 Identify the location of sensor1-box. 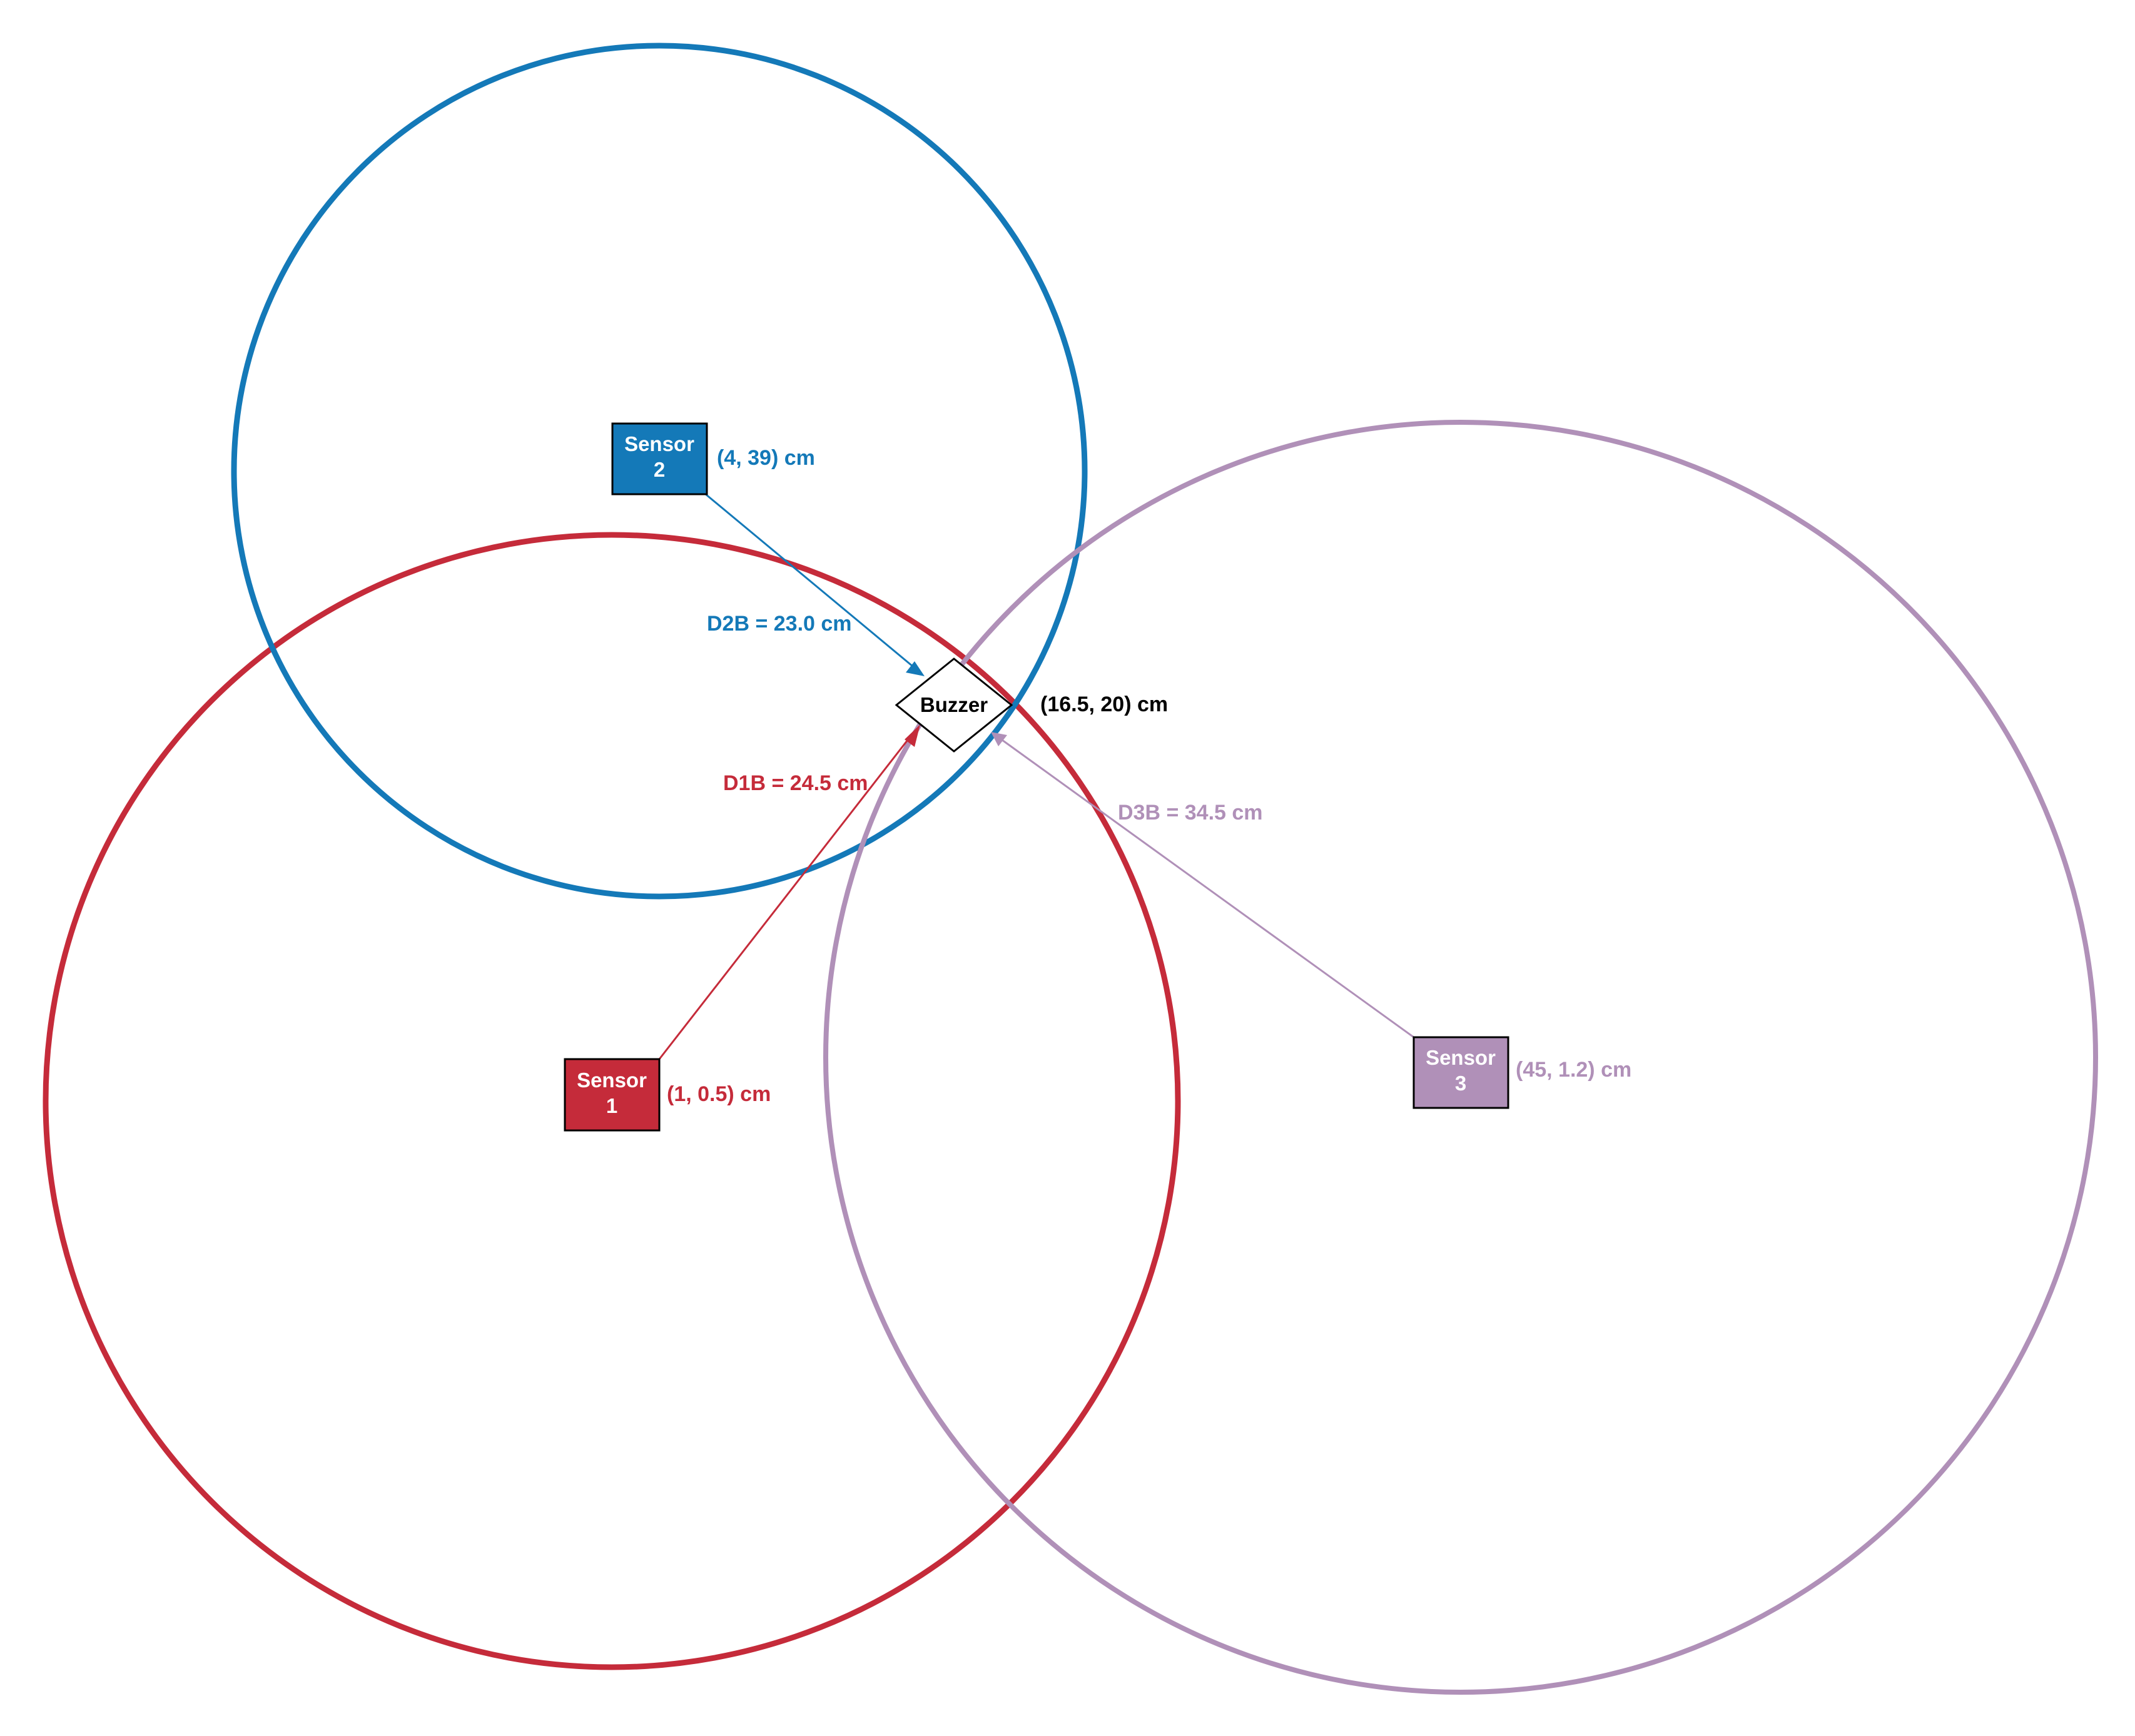
(612, 1095).